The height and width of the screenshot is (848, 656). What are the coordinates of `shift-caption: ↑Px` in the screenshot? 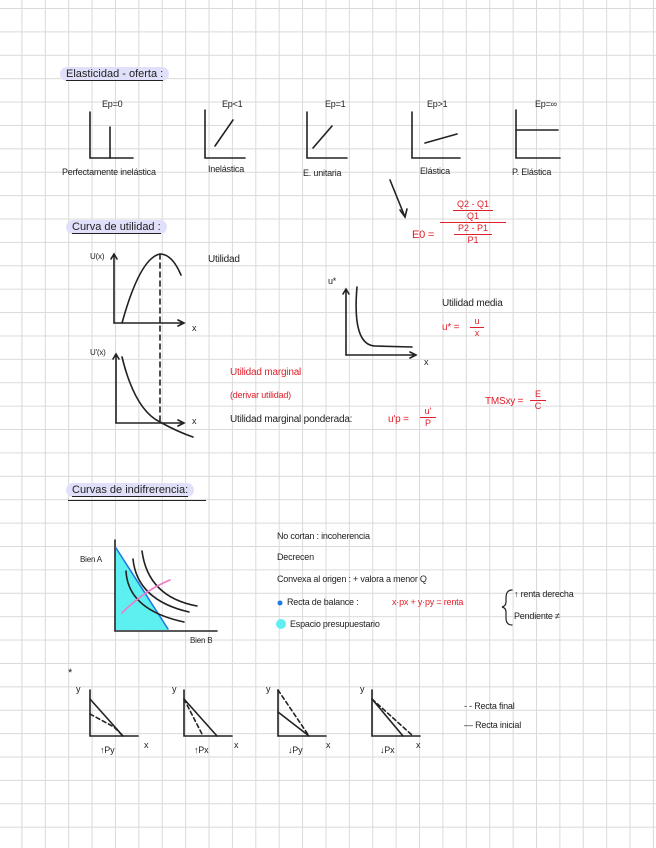 It's located at (201, 750).